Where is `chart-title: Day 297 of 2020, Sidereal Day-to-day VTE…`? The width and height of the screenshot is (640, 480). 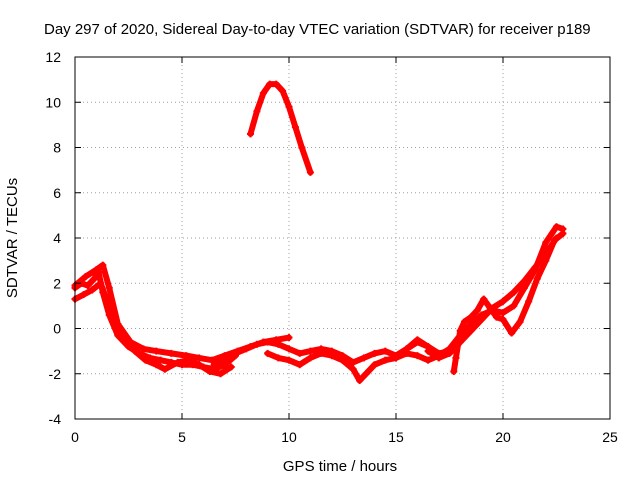
chart-title: Day 297 of 2020, Sidereal Day-to-day VTE… is located at coordinates (317, 29).